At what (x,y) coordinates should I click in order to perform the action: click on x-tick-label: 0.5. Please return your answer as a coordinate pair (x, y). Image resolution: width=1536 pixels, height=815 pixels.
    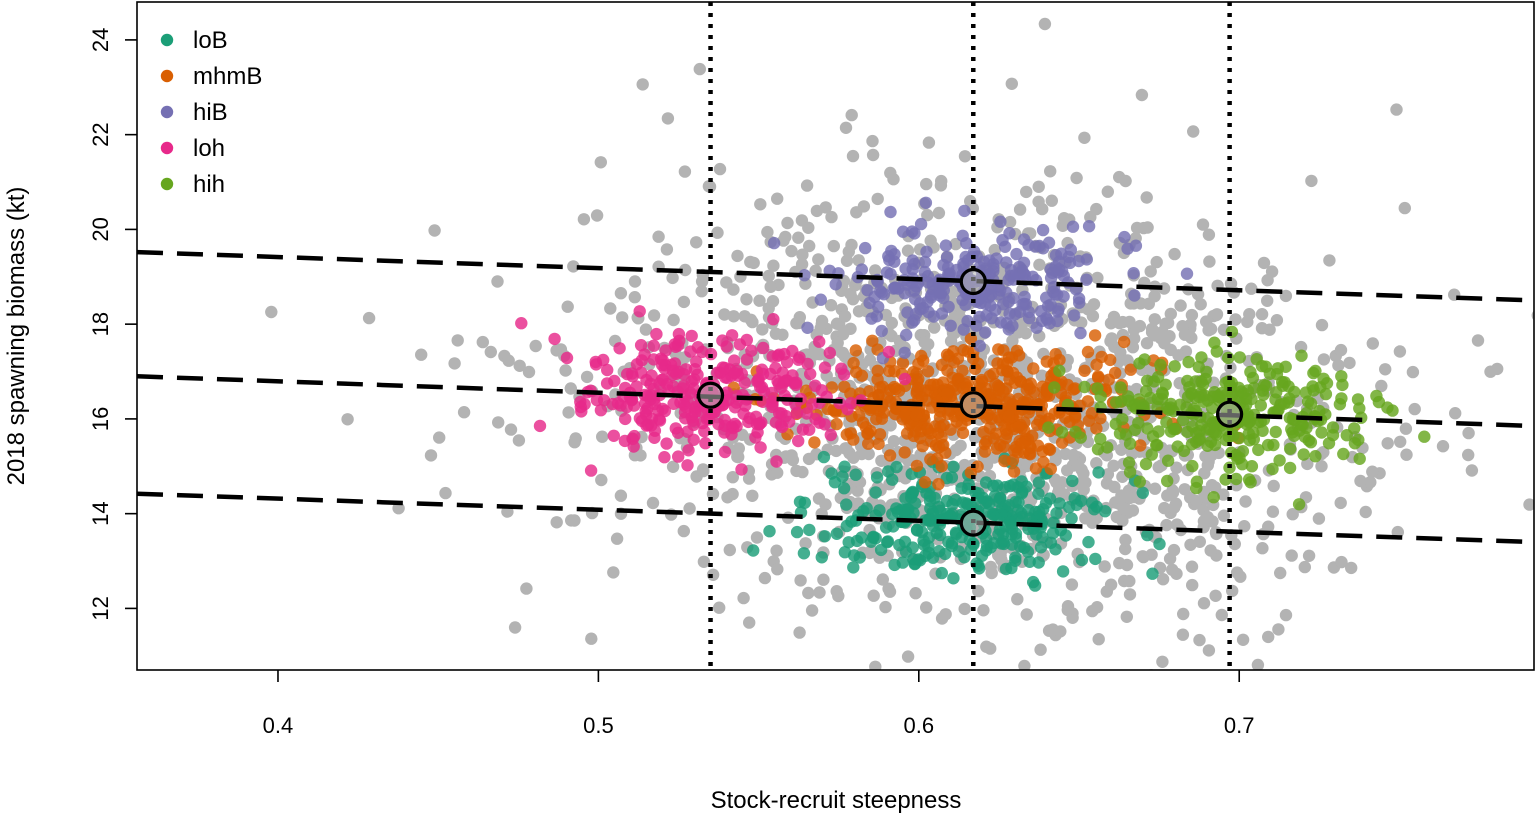
    Looking at the image, I should click on (598, 725).